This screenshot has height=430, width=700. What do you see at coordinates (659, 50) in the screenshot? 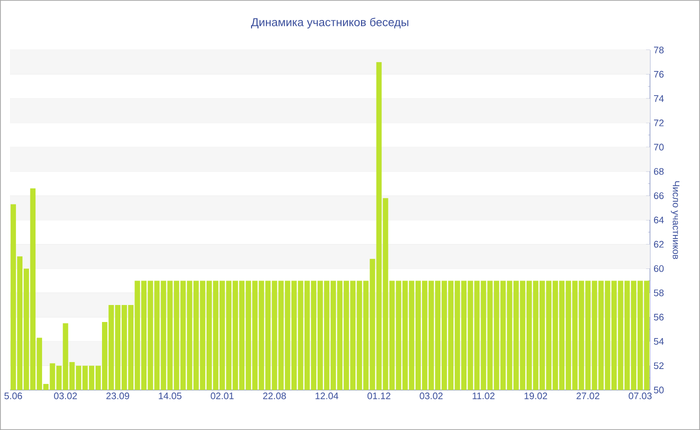
I see `y-tick-label: 78` at bounding box center [659, 50].